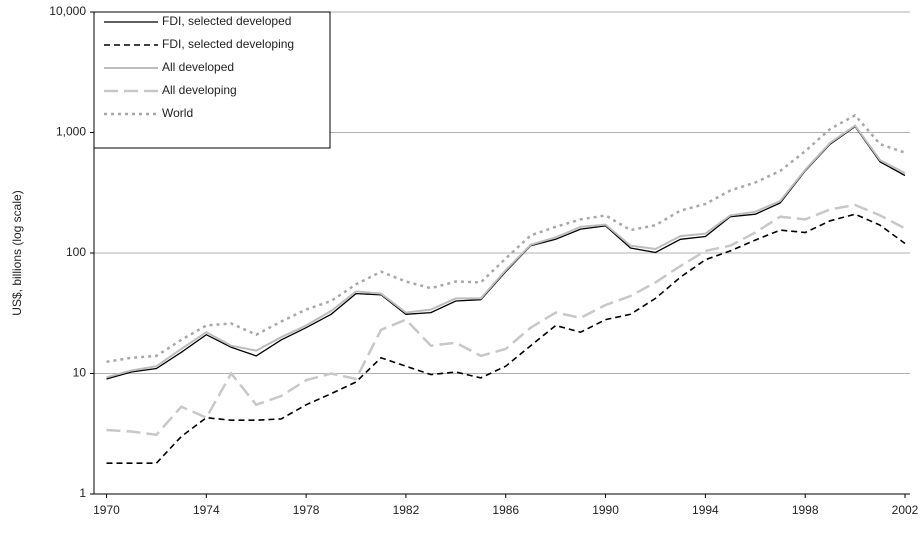 The width and height of the screenshot is (923, 535). Describe the element at coordinates (67, 11) in the screenshot. I see `y-tick-label: 10,000` at that location.